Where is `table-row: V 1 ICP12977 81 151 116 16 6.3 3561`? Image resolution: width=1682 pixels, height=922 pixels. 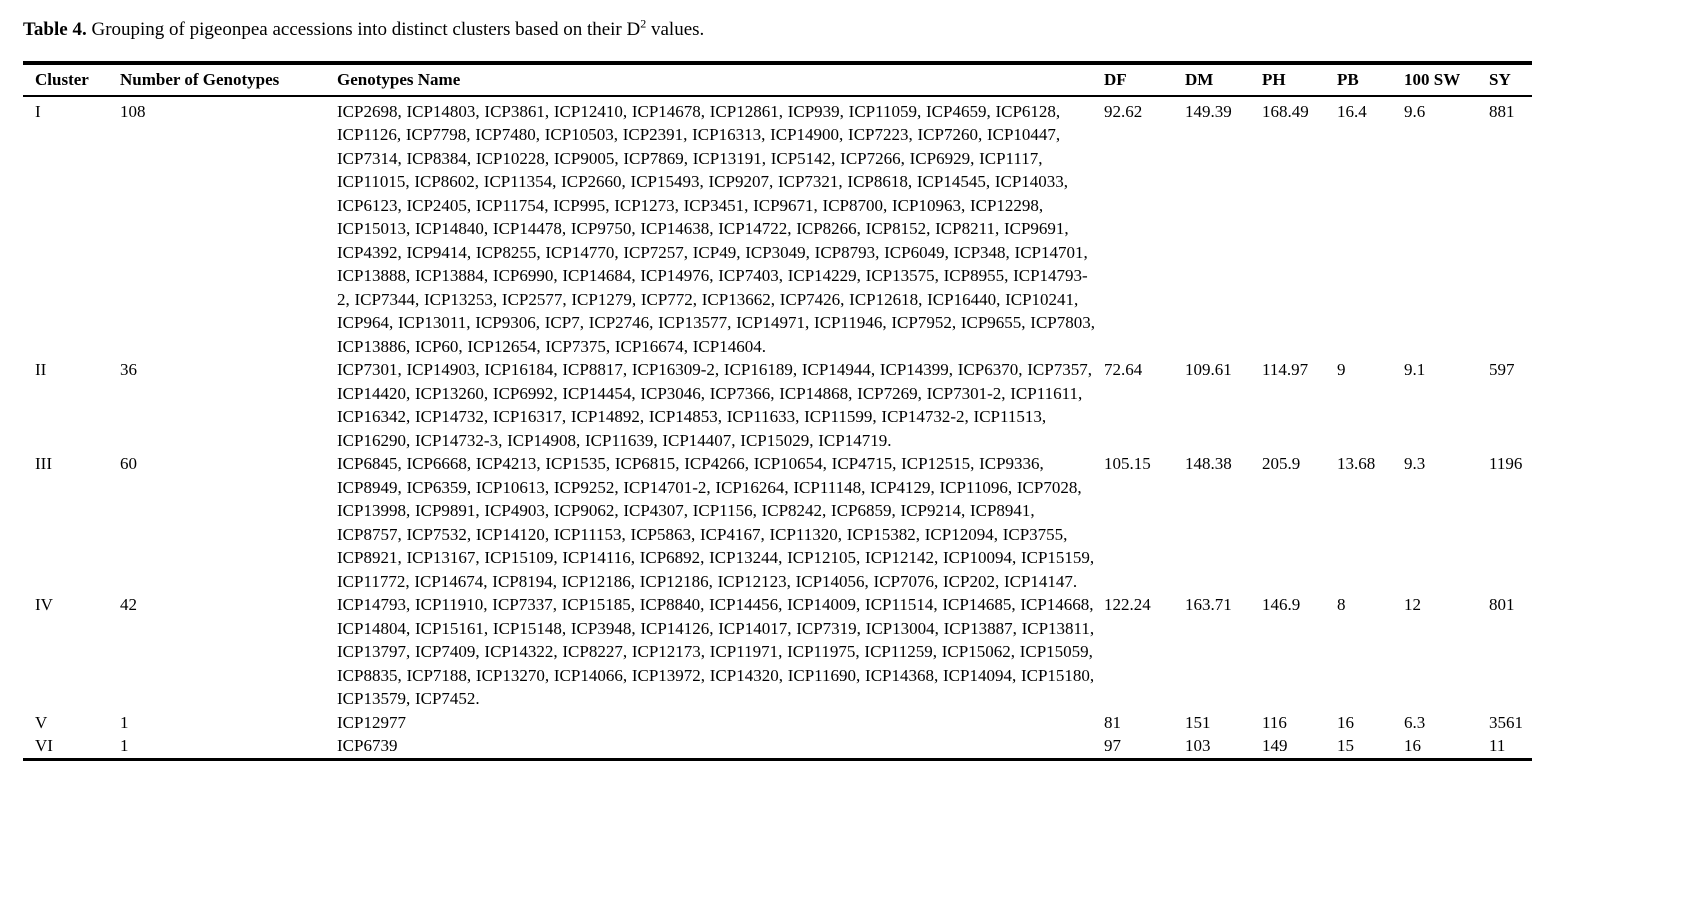 table-row: V 1 ICP12977 81 151 116 16 6.3 3561 is located at coordinates (777, 723).